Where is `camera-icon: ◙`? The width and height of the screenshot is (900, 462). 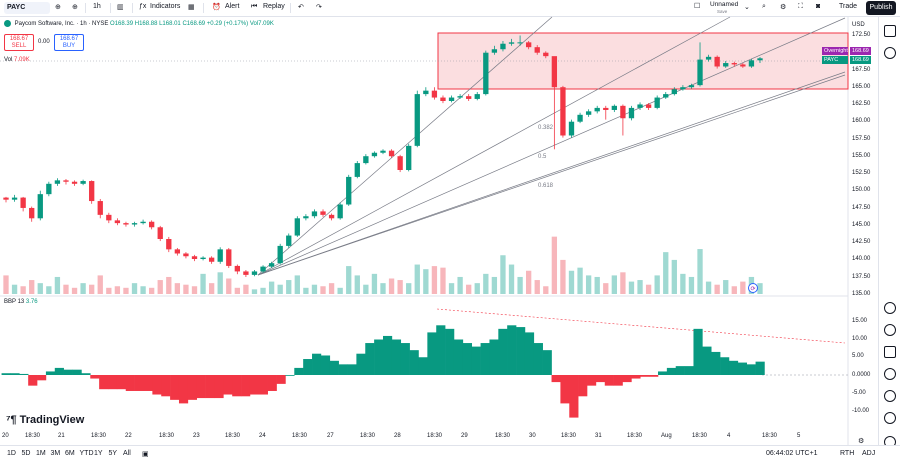 camera-icon: ◙ is located at coordinates (818, 6).